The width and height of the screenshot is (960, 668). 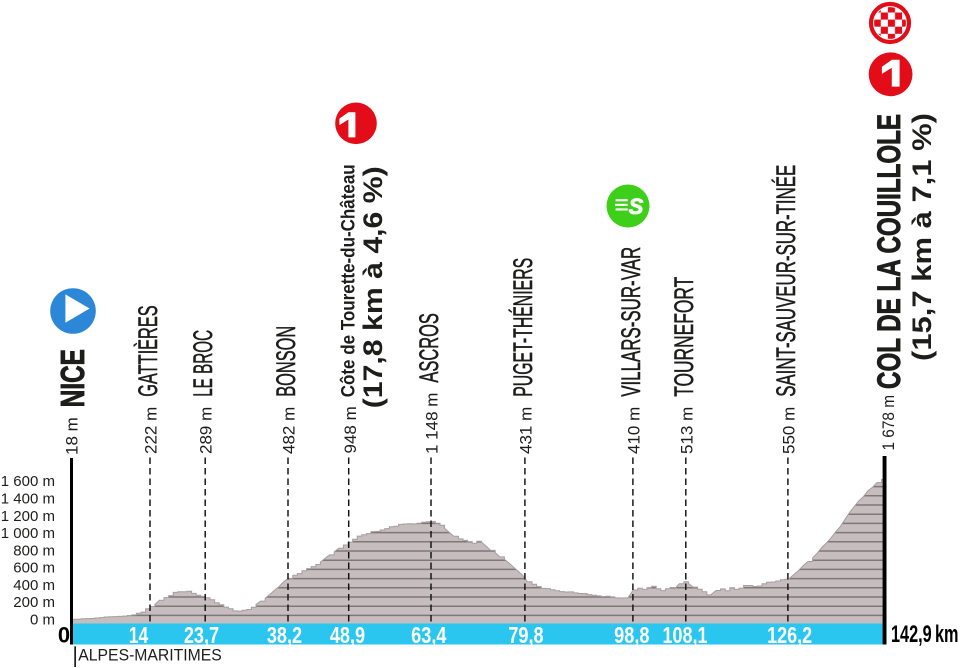 I want to click on svg-text: 142,9 km, so click(x=925, y=634).